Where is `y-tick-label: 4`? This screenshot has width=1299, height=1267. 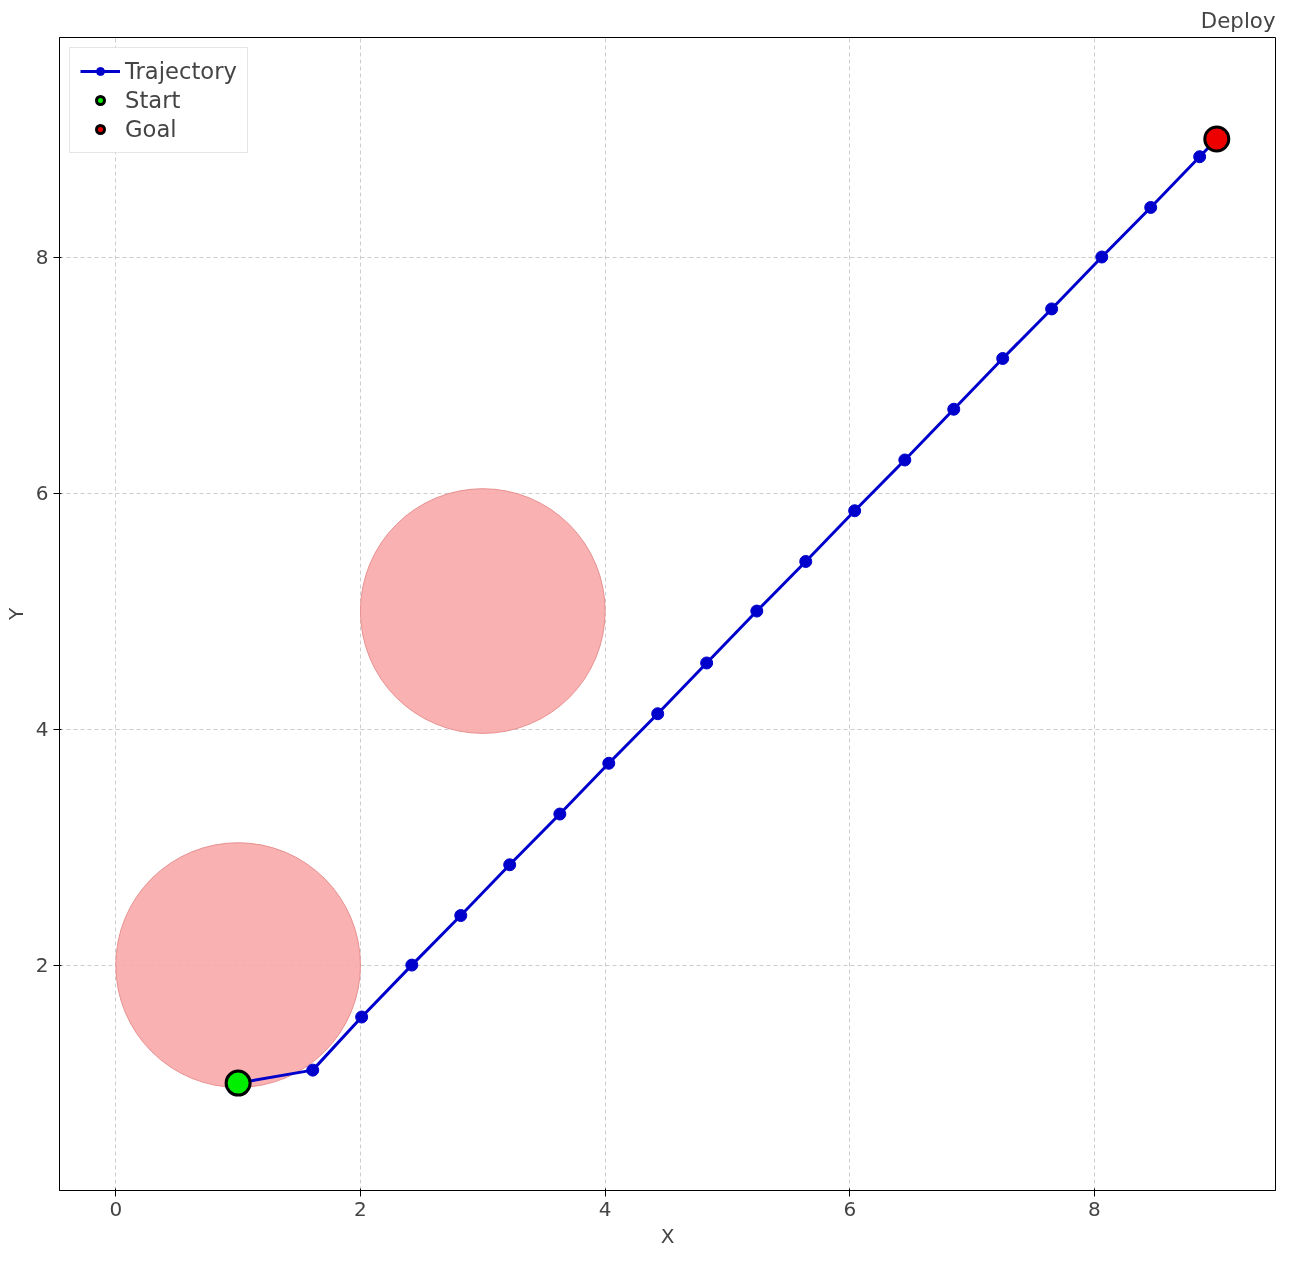 y-tick-label: 4 is located at coordinates (42, 729).